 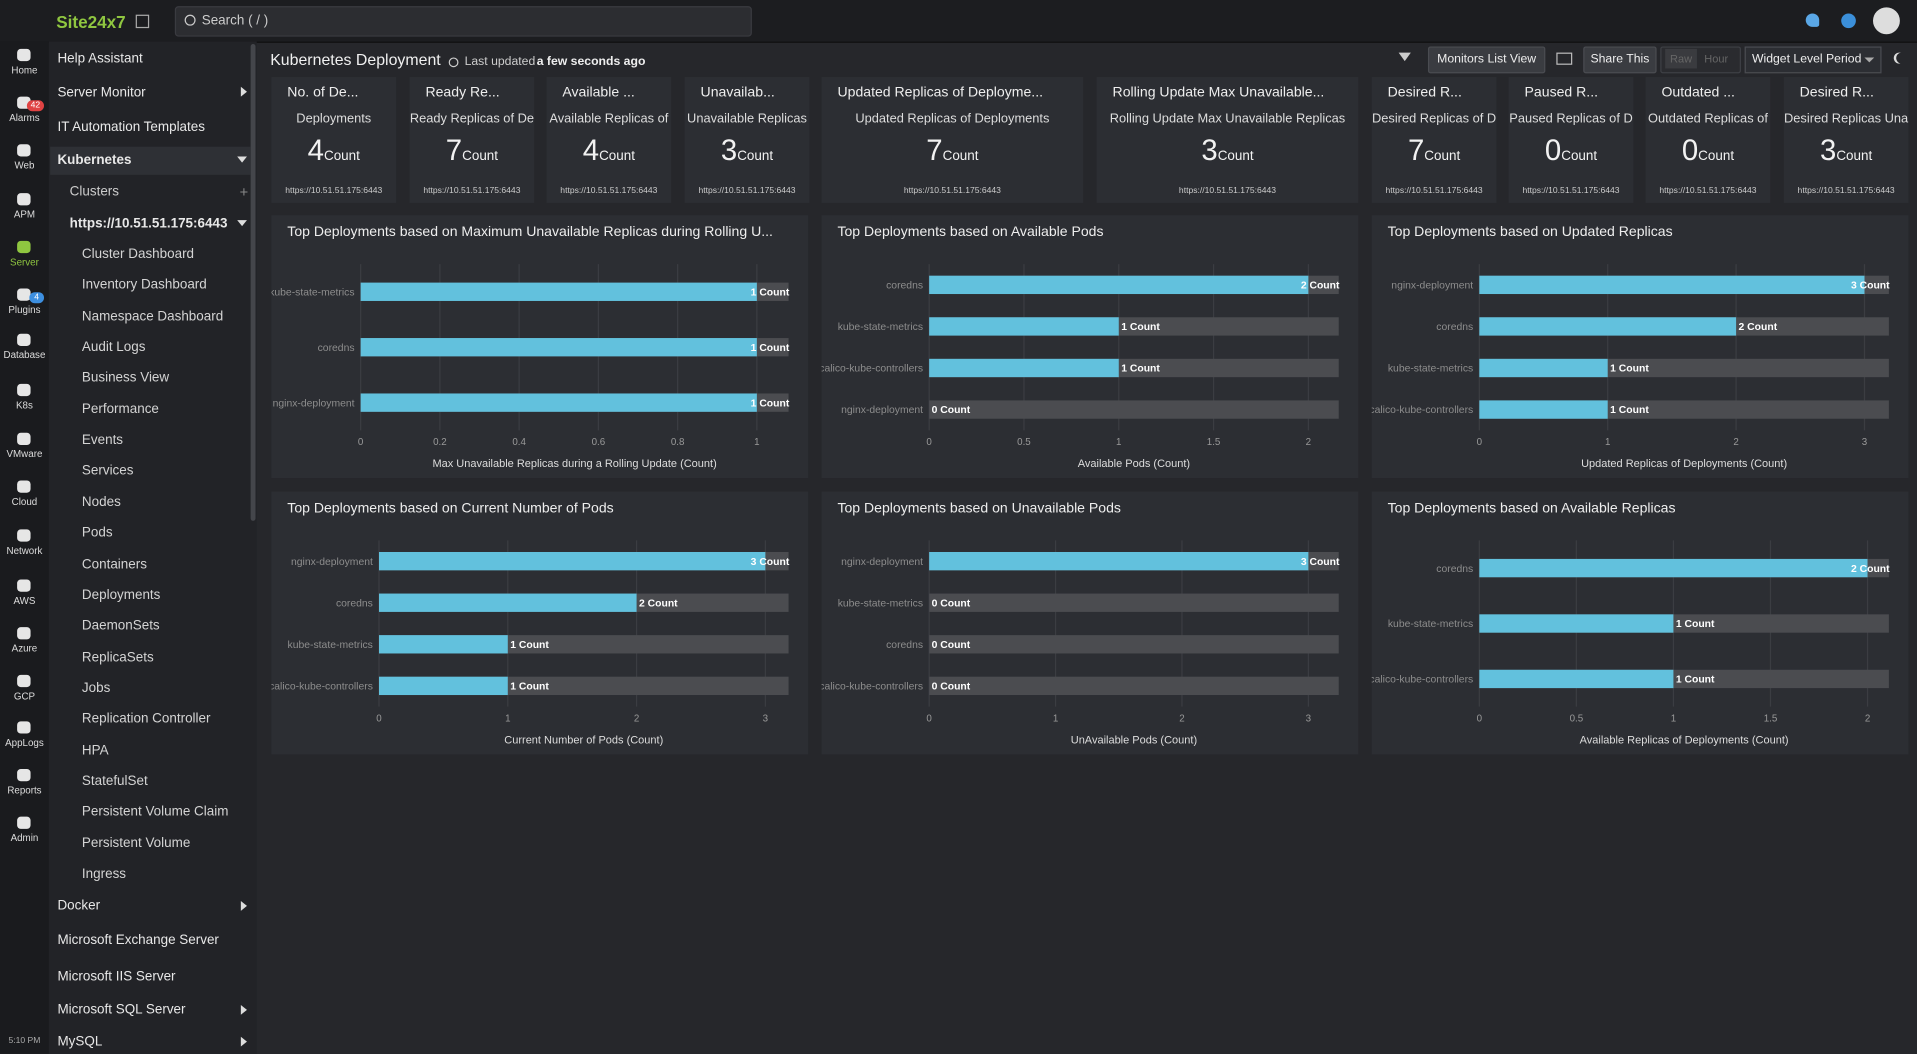 I want to click on menu-item: IT Automation Templates, so click(x=131, y=127).